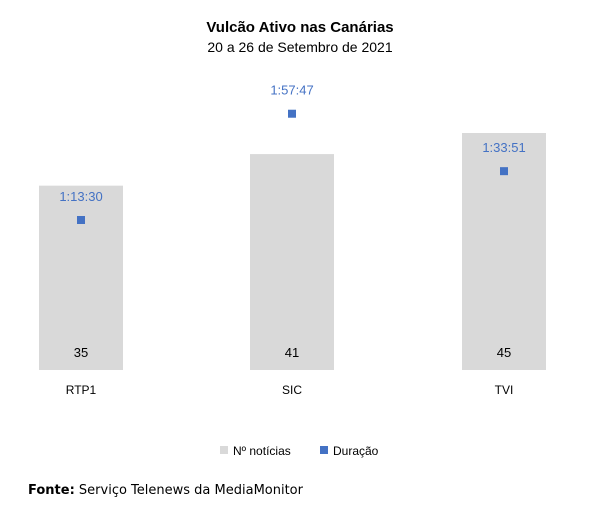  Describe the element at coordinates (299, 47) in the screenshot. I see `chart-subtitle: 20 a 26 de Setembro de 2021` at that location.